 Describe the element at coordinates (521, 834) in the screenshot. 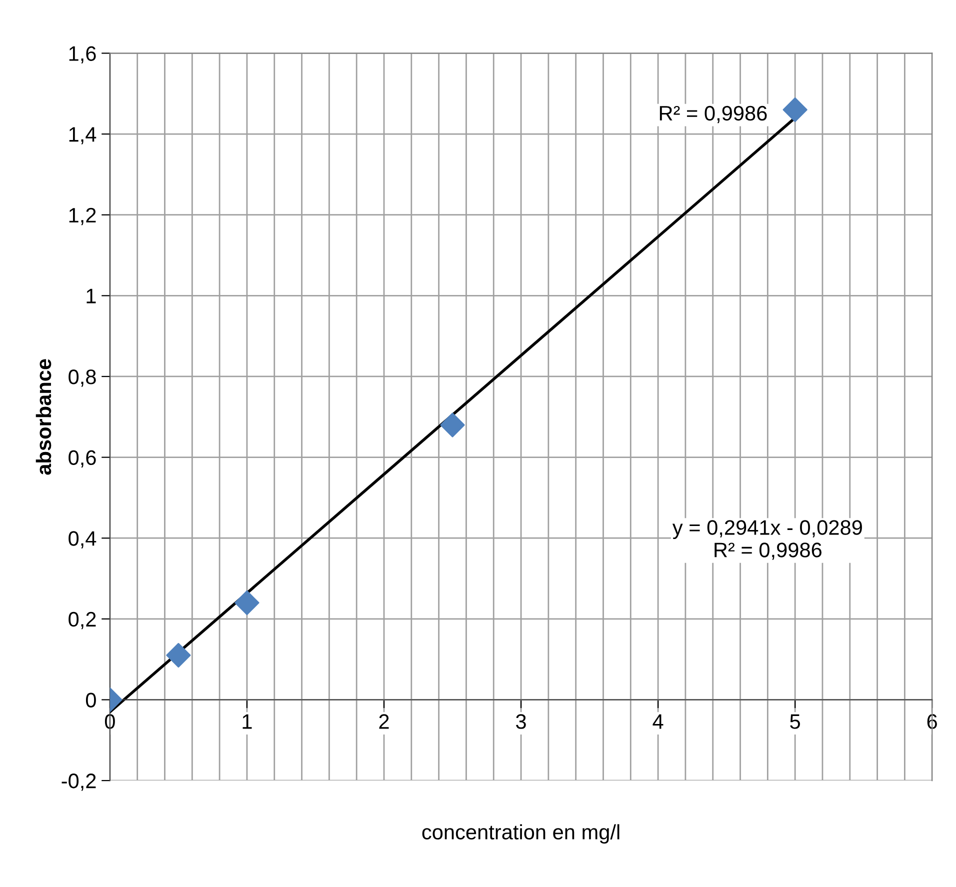

I see `x-axis-title: concentration en mg/l` at that location.